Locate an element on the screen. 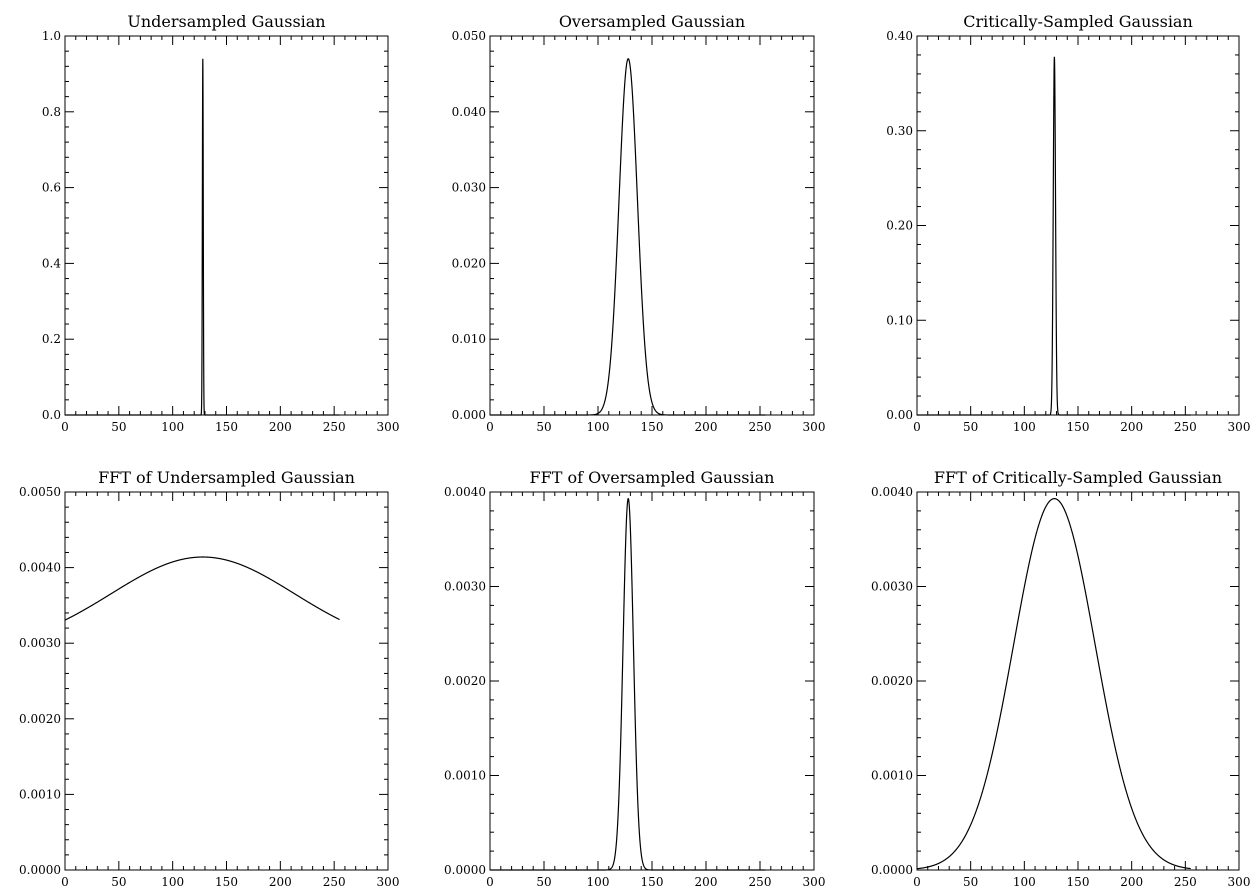  y-tick-label: 0.00 is located at coordinates (899, 415).